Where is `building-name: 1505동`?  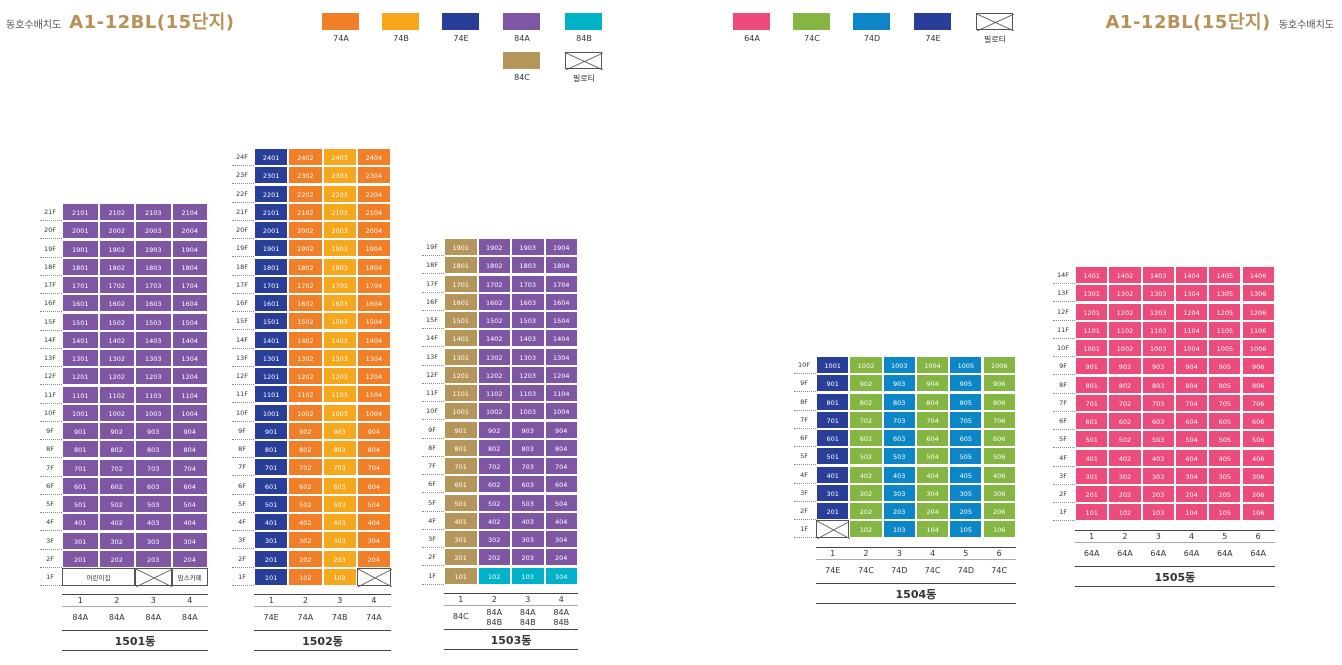 building-name: 1505동 is located at coordinates (1175, 577).